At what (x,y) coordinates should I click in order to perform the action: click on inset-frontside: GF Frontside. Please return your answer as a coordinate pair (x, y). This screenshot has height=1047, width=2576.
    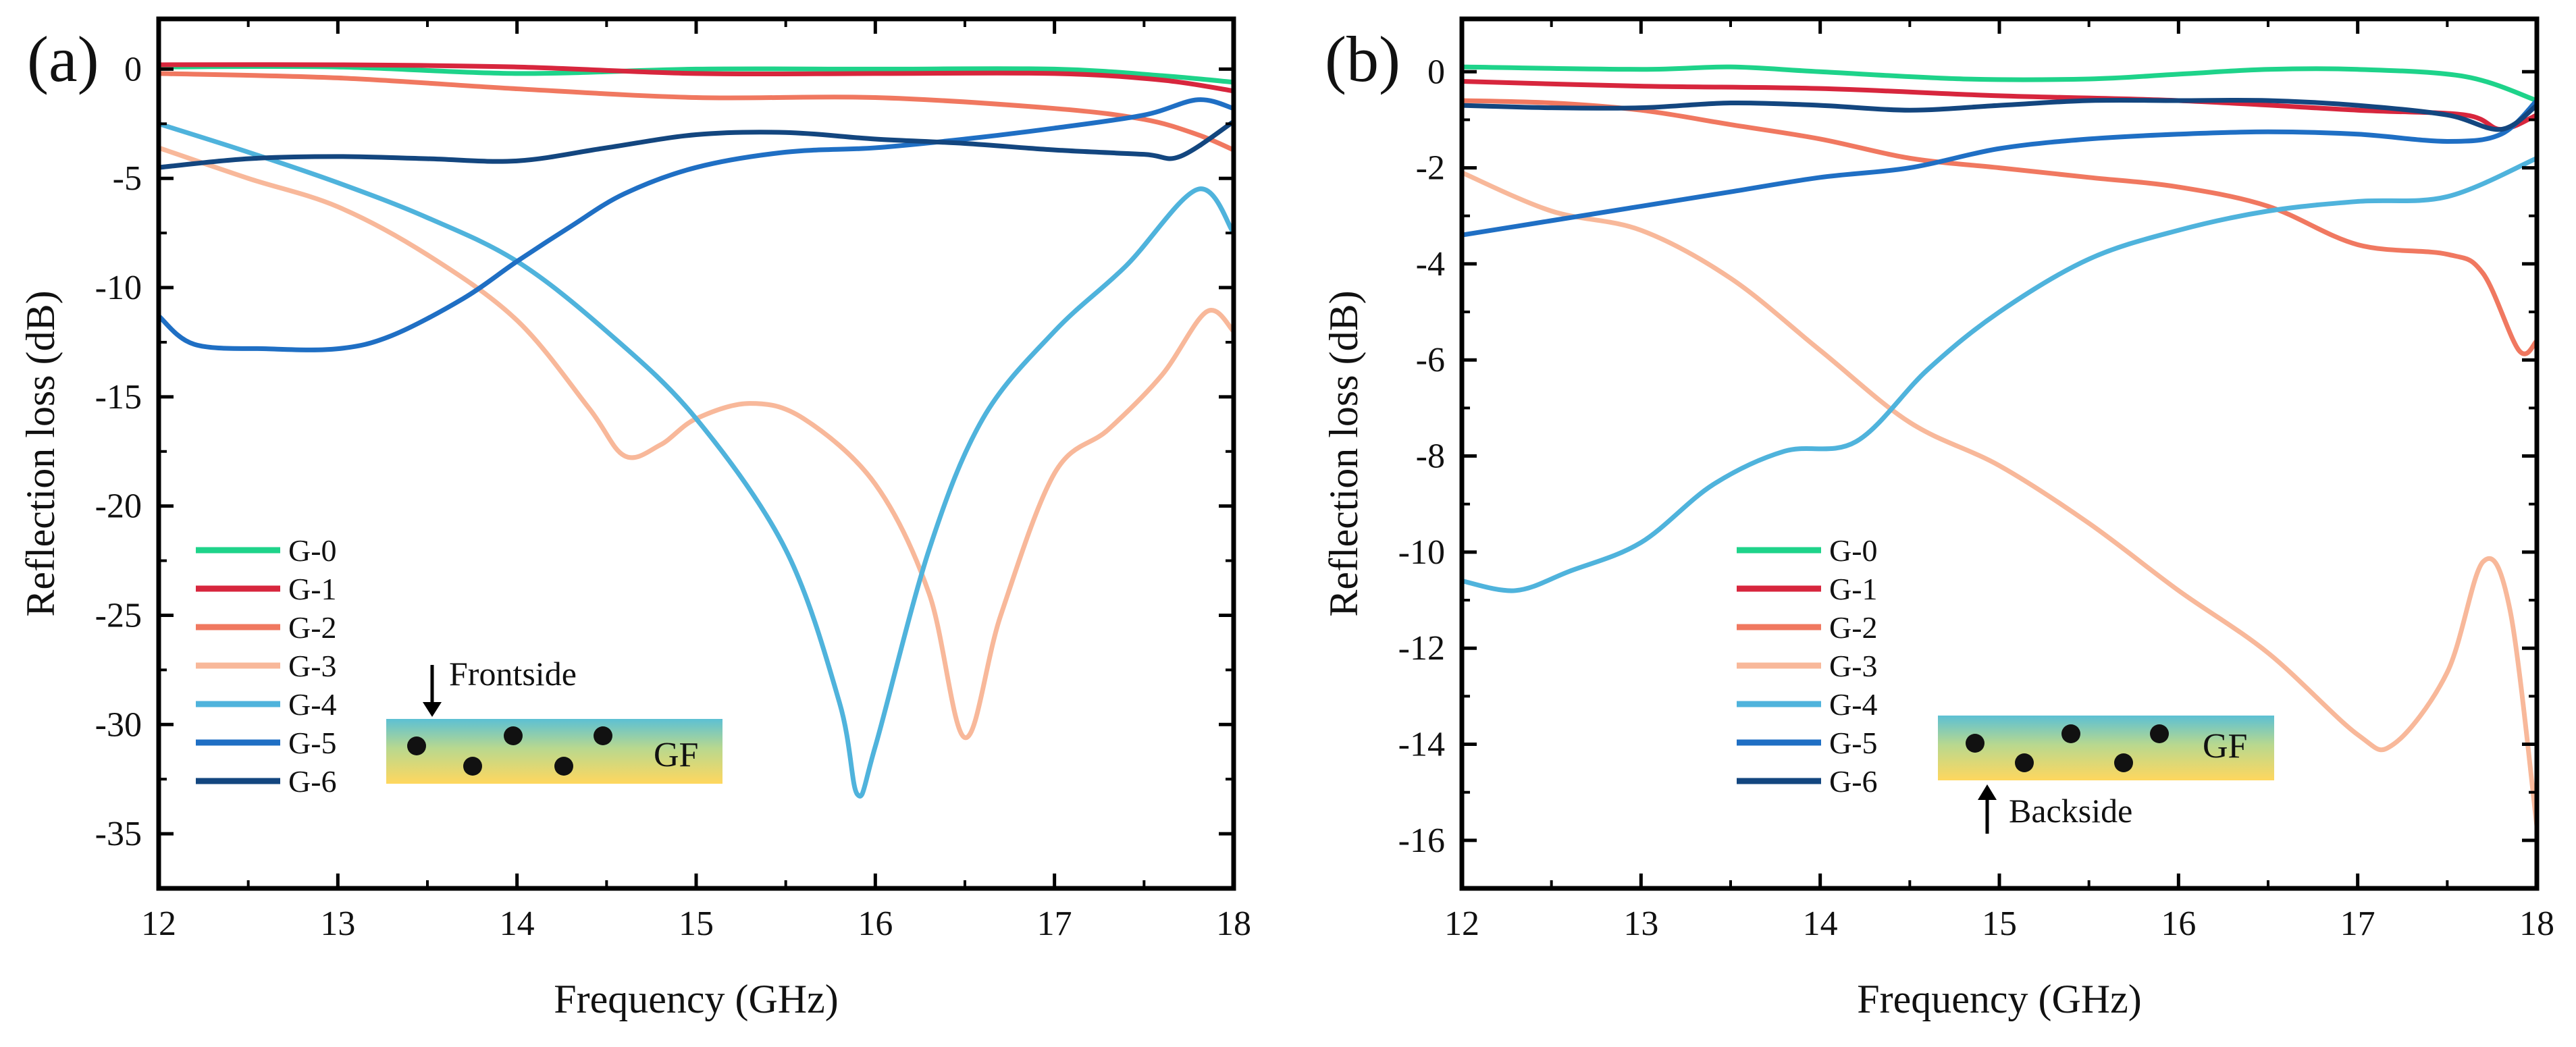
    Looking at the image, I should click on (554, 719).